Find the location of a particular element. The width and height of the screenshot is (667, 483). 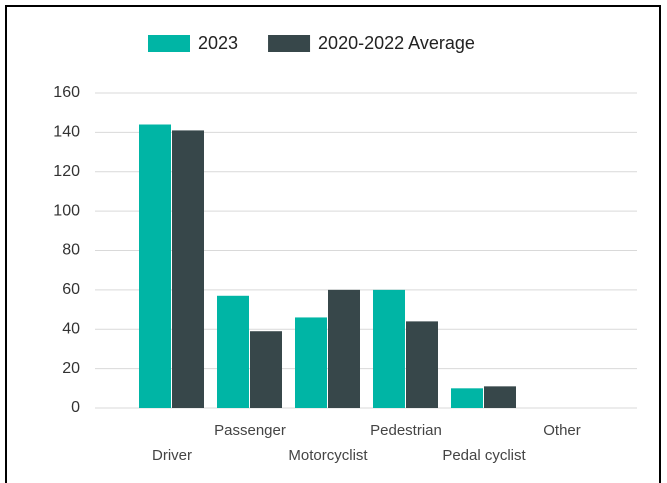

x-tick-label: Motorcyclist is located at coordinates (328, 455).